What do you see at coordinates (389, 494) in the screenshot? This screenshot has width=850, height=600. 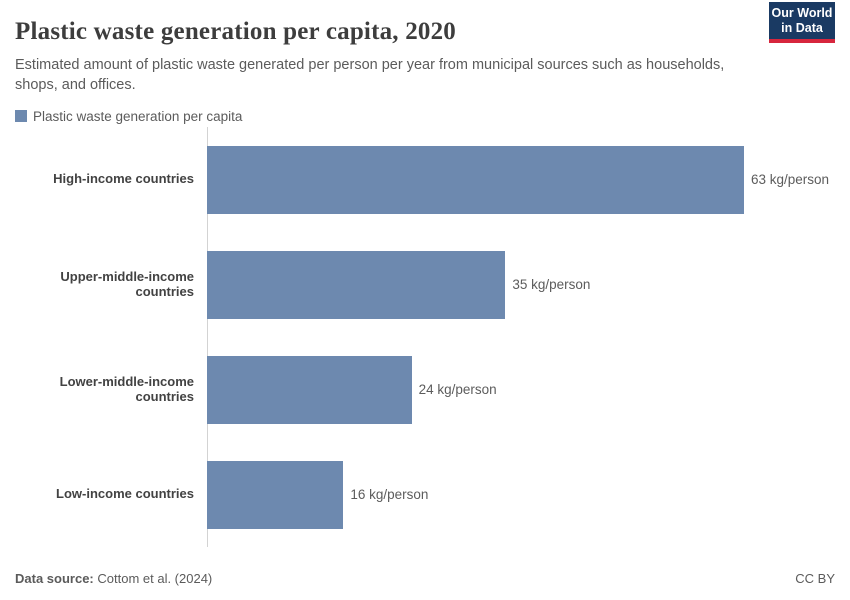 I see `value-label: 16 kg/person` at bounding box center [389, 494].